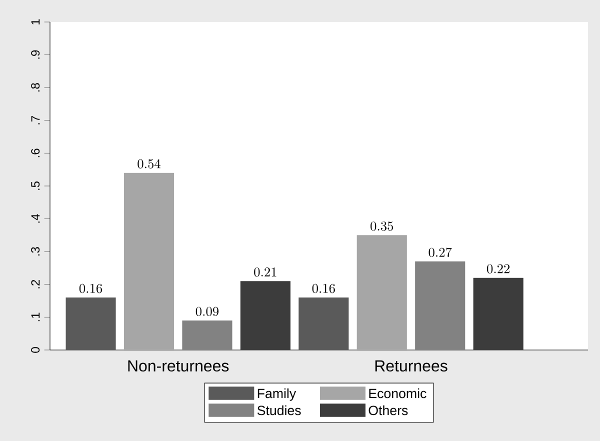 The width and height of the screenshot is (600, 441). Describe the element at coordinates (277, 394) in the screenshot. I see `legend-label: Family` at that location.